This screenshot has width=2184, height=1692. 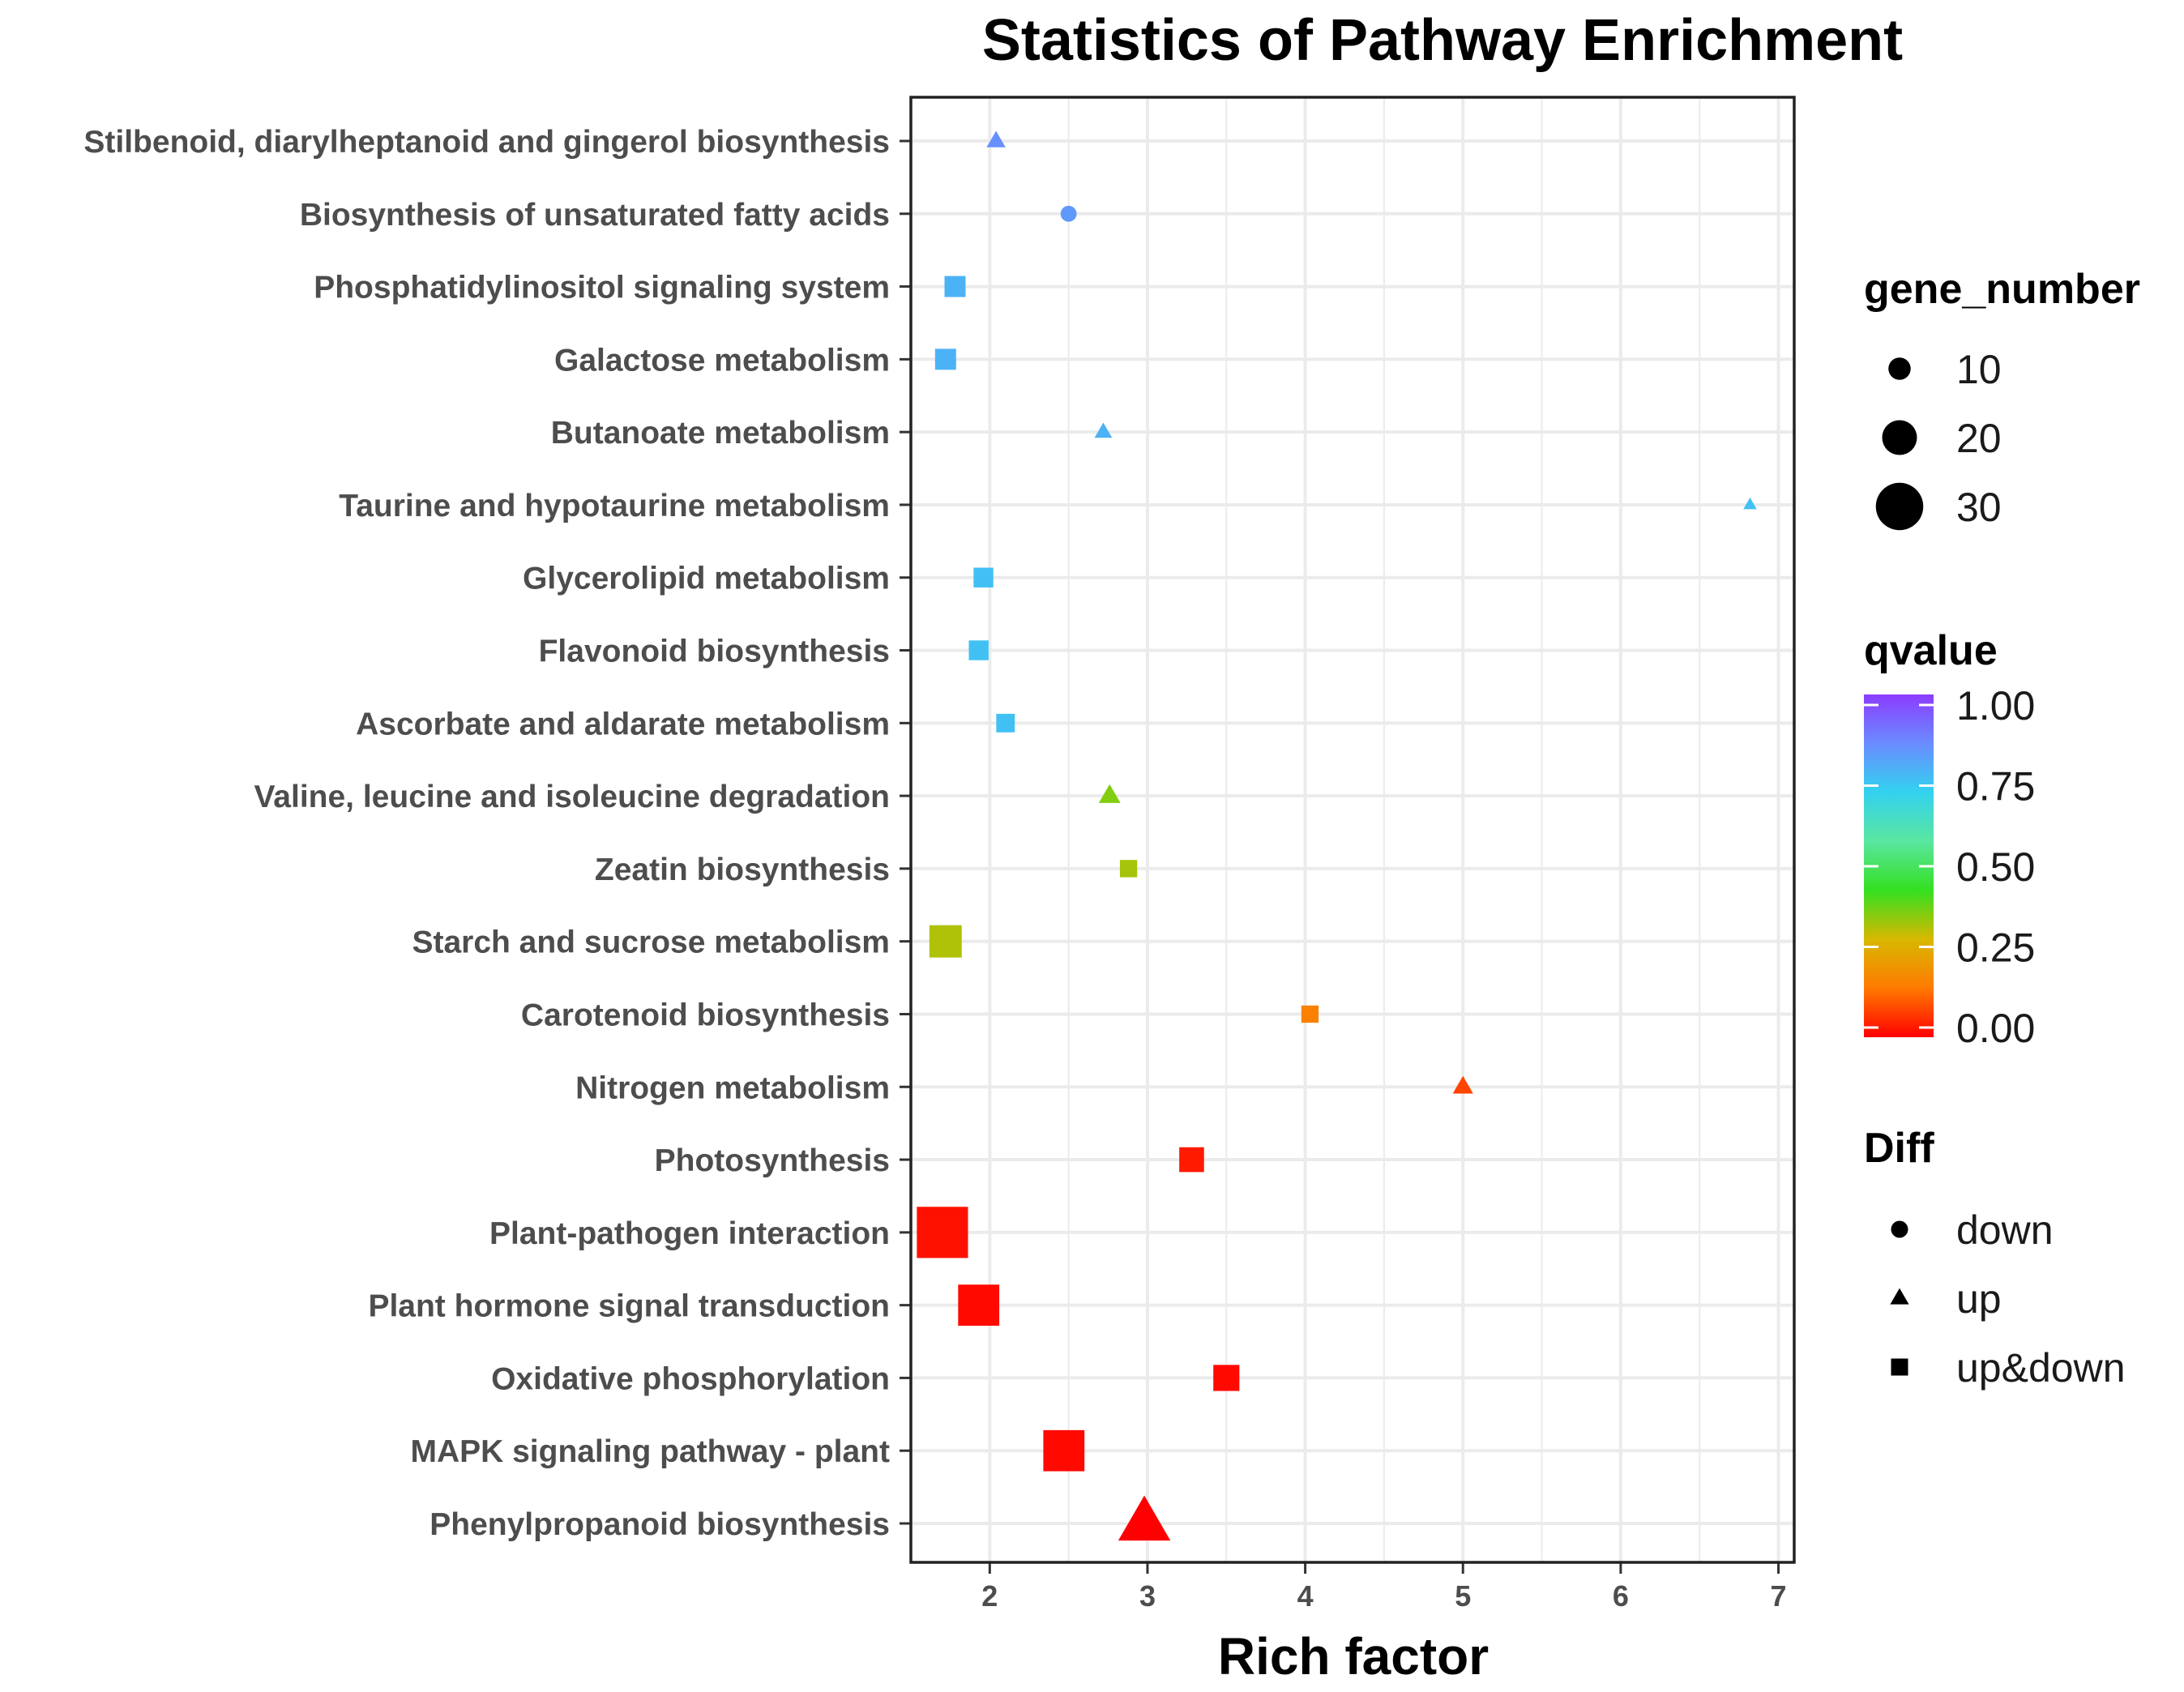 I want to click on legend-size-label: 10, so click(x=1979, y=369).